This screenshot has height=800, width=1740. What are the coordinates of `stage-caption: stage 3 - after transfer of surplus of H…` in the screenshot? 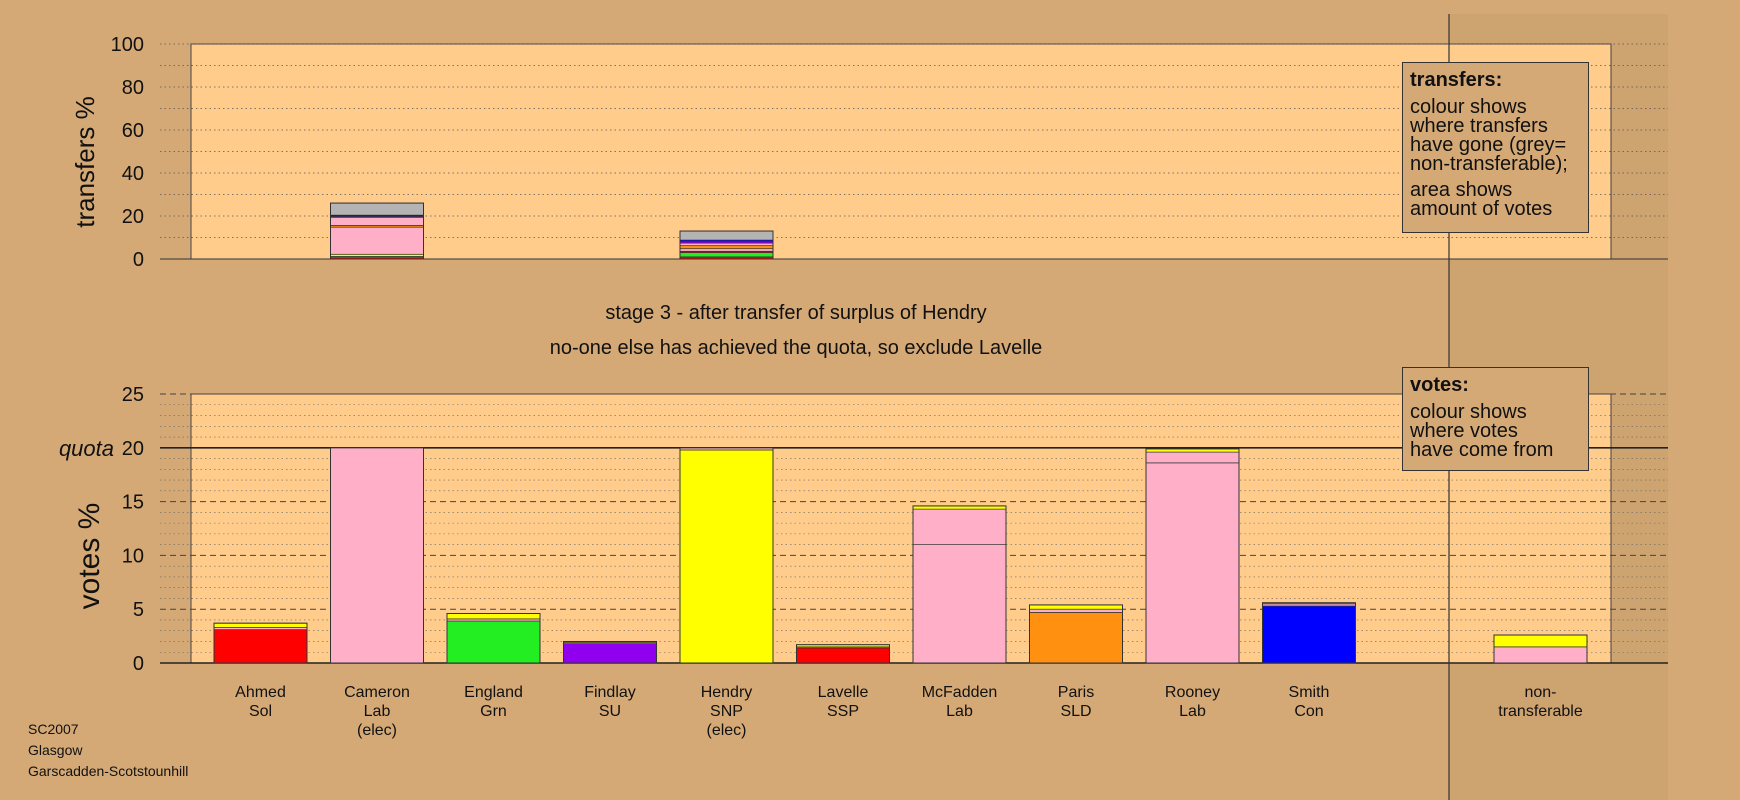 It's located at (795, 313).